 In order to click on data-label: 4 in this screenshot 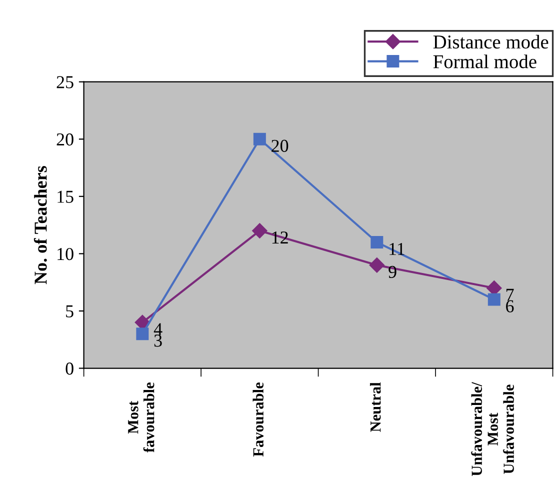, I will do `click(158, 329)`.